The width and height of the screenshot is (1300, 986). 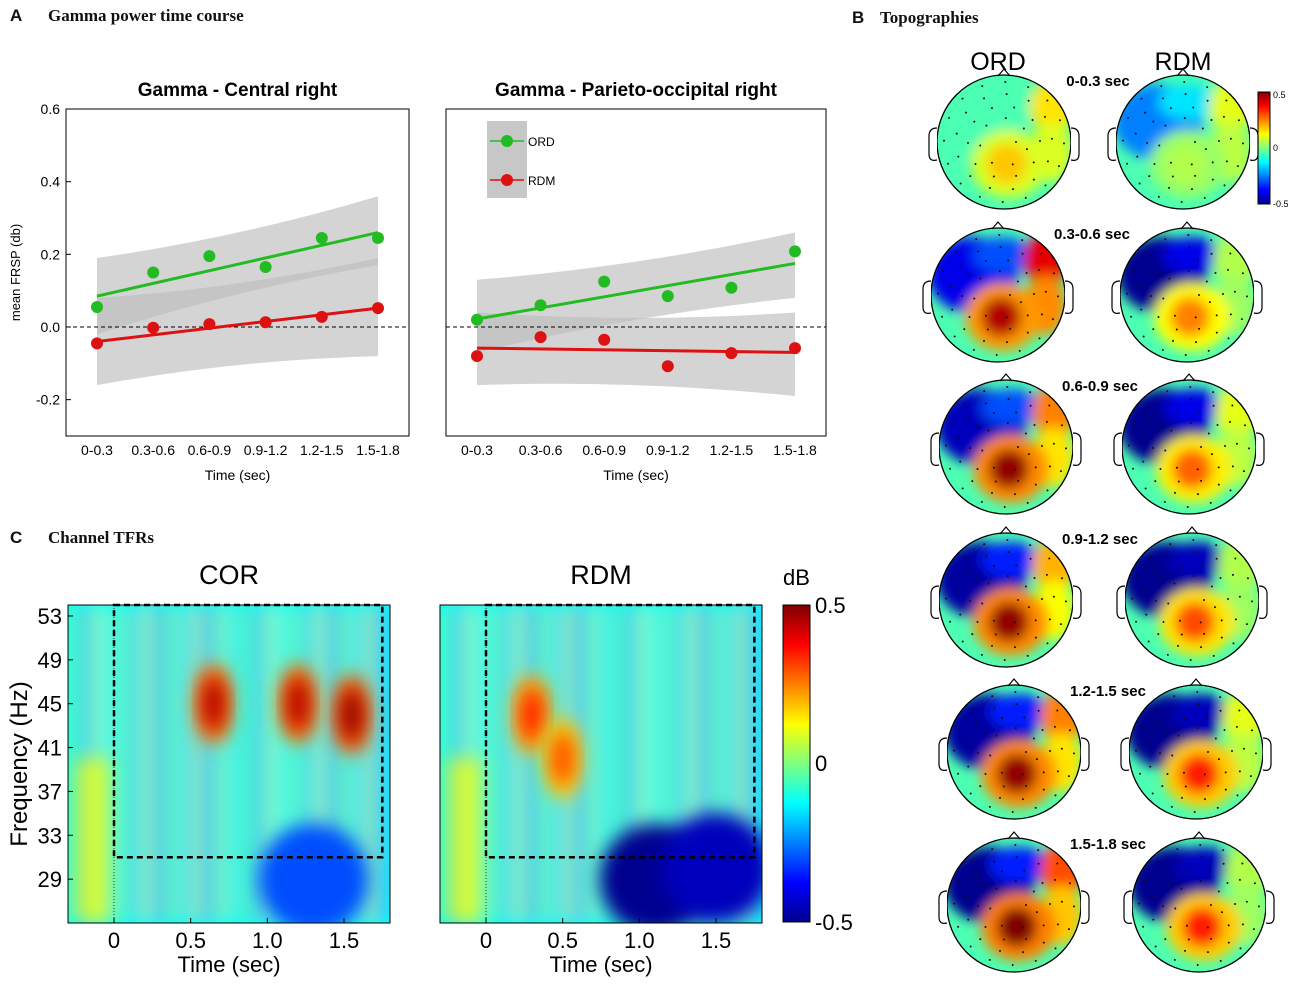 I want to click on y-tick-label: 0.0, so click(x=51, y=327).